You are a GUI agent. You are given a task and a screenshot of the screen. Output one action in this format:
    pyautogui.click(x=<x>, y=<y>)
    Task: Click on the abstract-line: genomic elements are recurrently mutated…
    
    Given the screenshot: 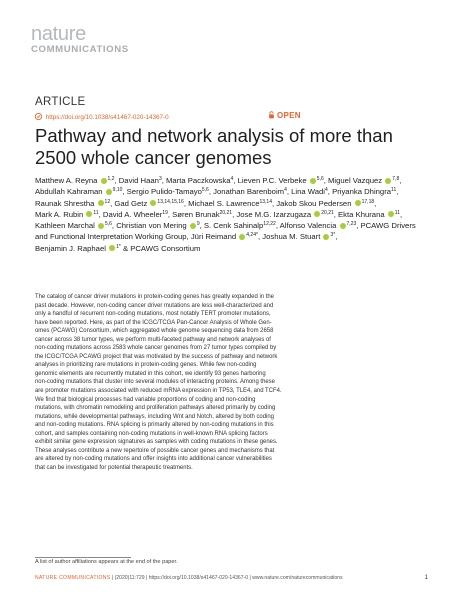 What is the action you would take?
    pyautogui.click(x=150, y=373)
    